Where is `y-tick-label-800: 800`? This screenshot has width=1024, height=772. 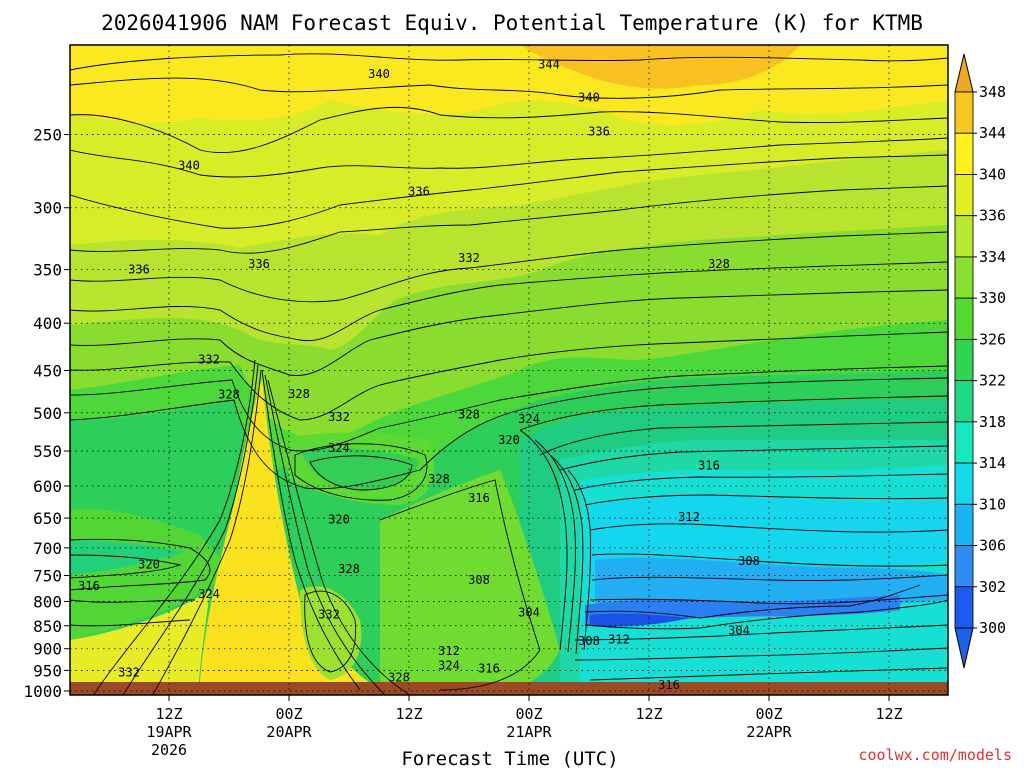 y-tick-label-800: 800 is located at coordinates (47, 601).